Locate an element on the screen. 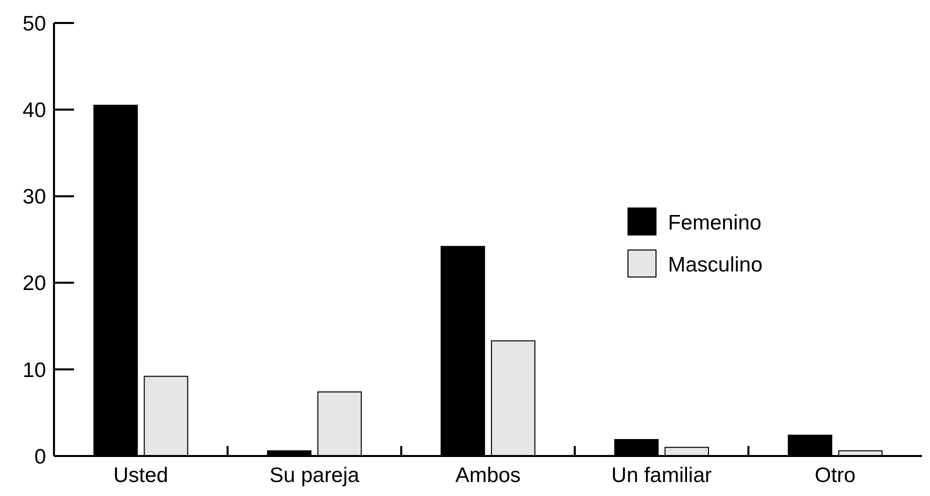 This screenshot has width=930, height=496. x-tick-label: Un familiar is located at coordinates (661, 475).